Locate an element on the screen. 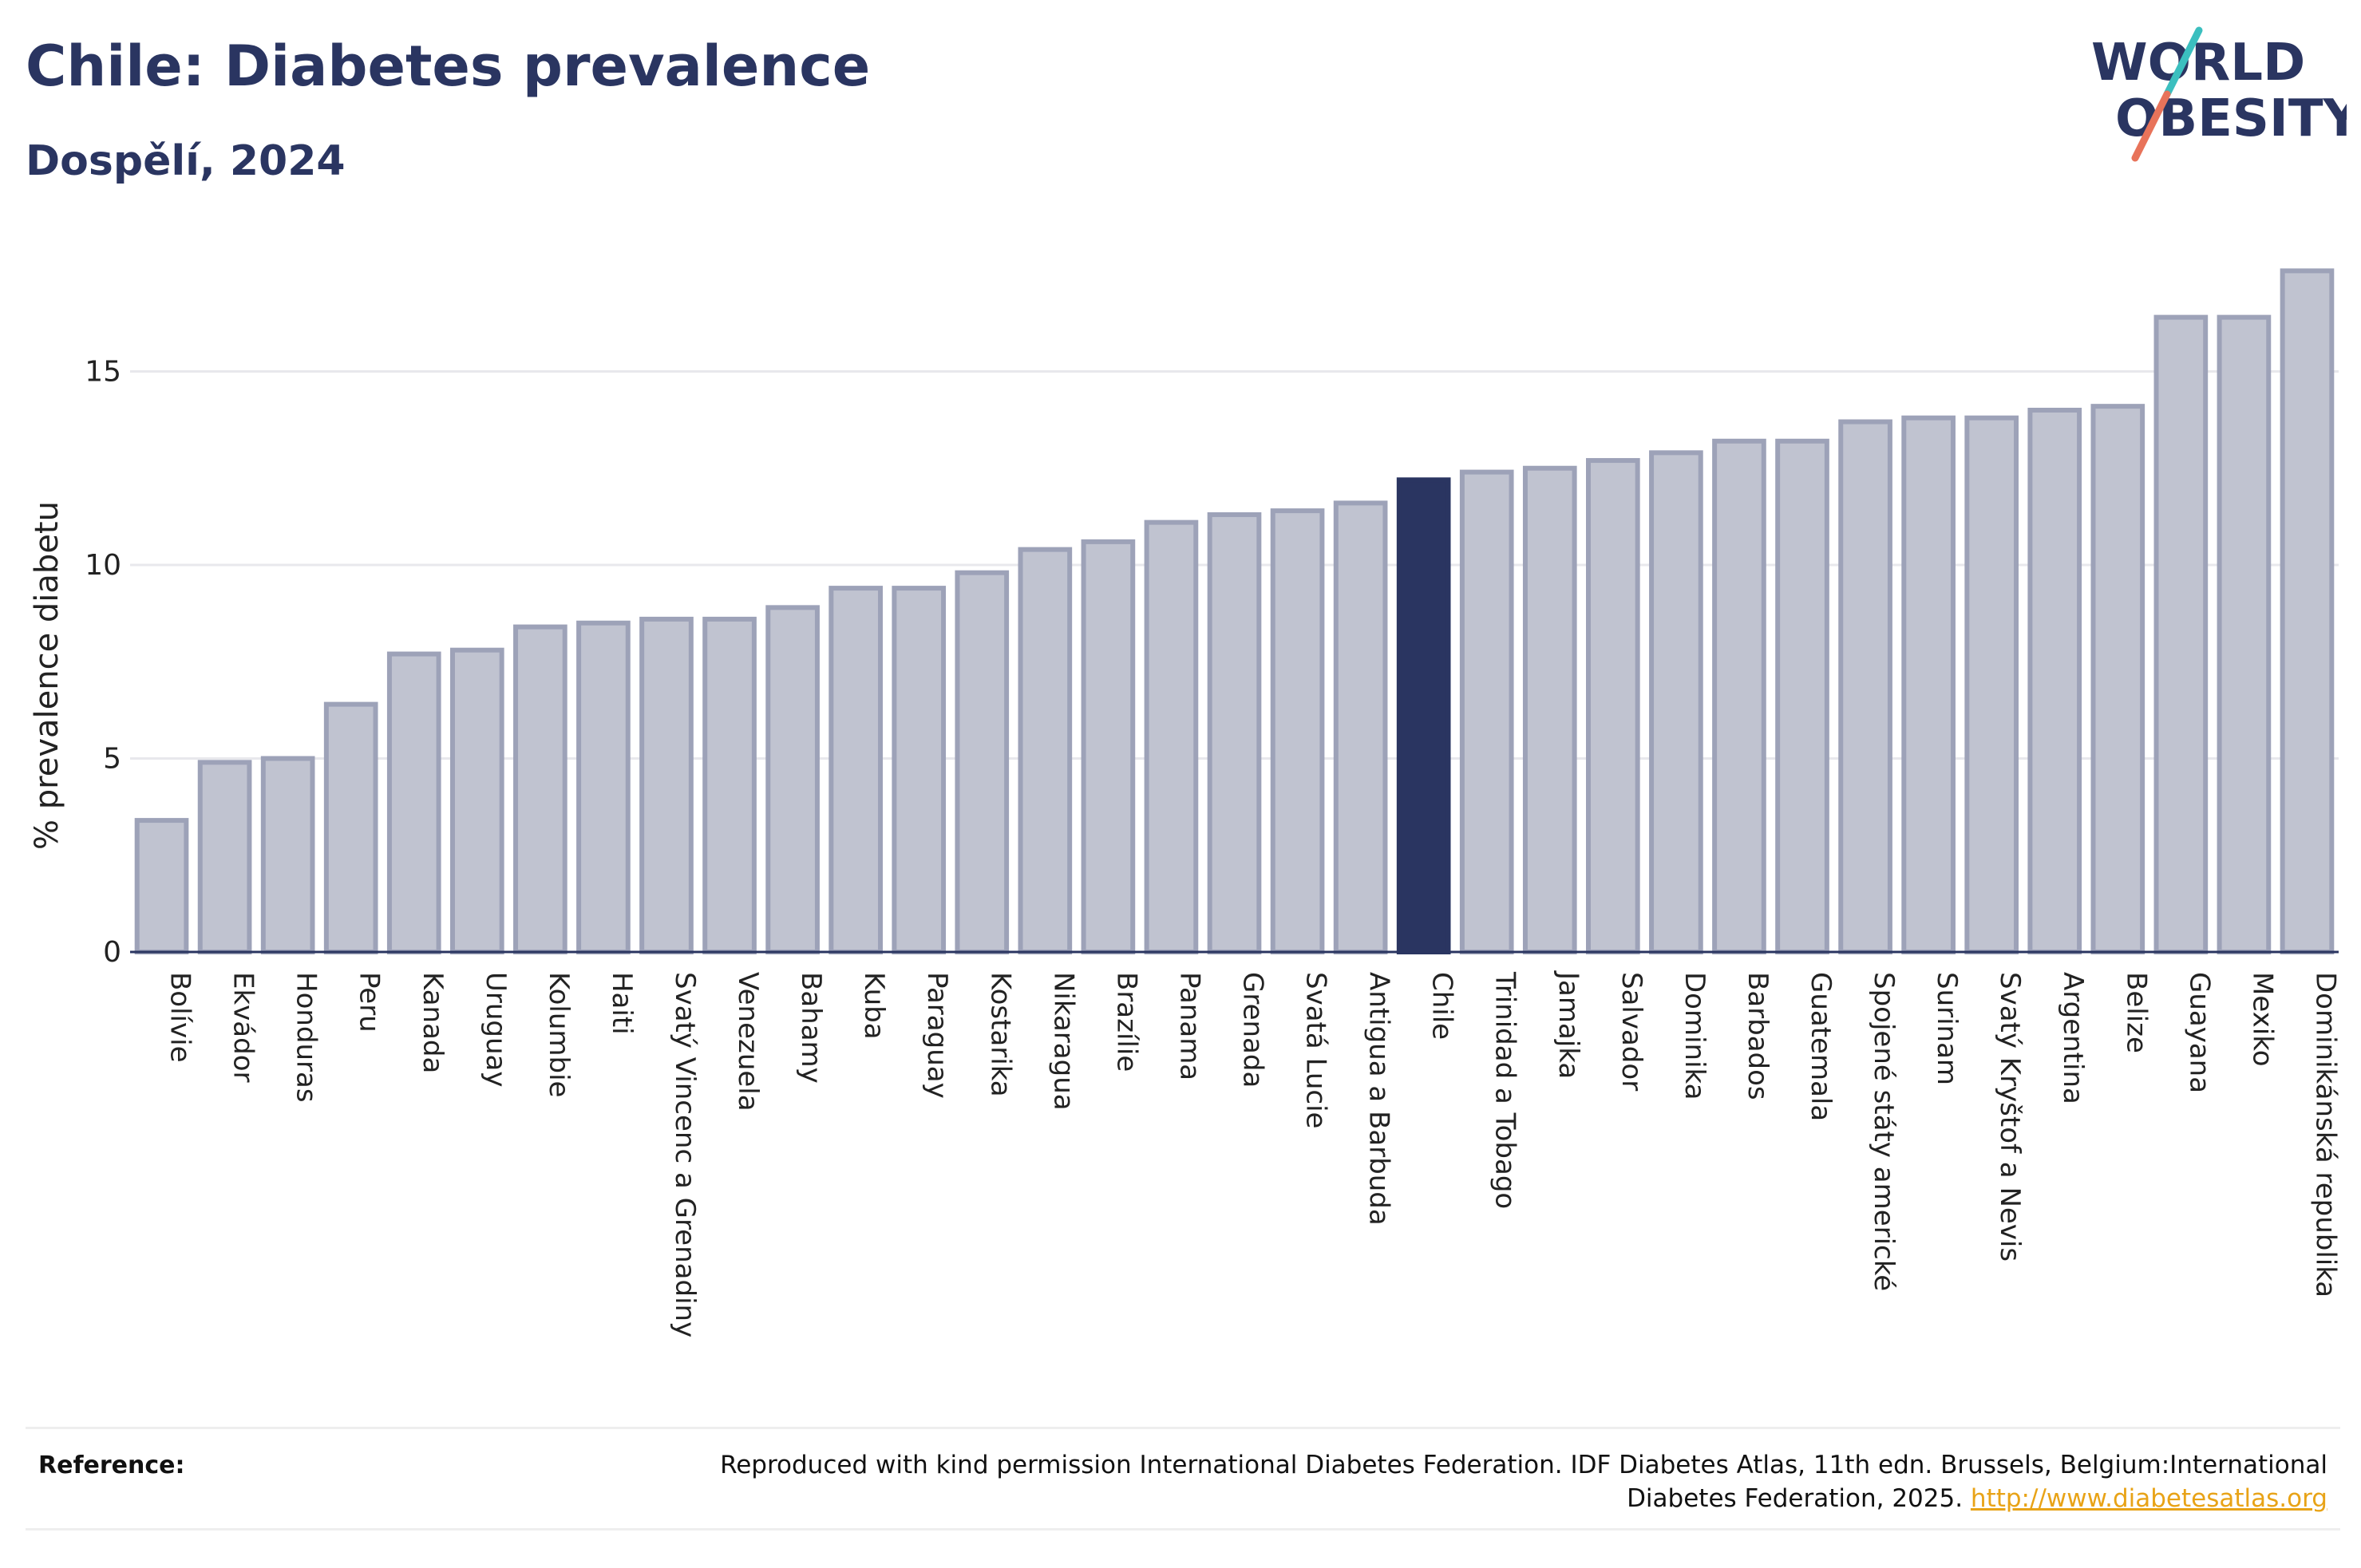  x-tick-label: Honduras is located at coordinates (306, 1037).